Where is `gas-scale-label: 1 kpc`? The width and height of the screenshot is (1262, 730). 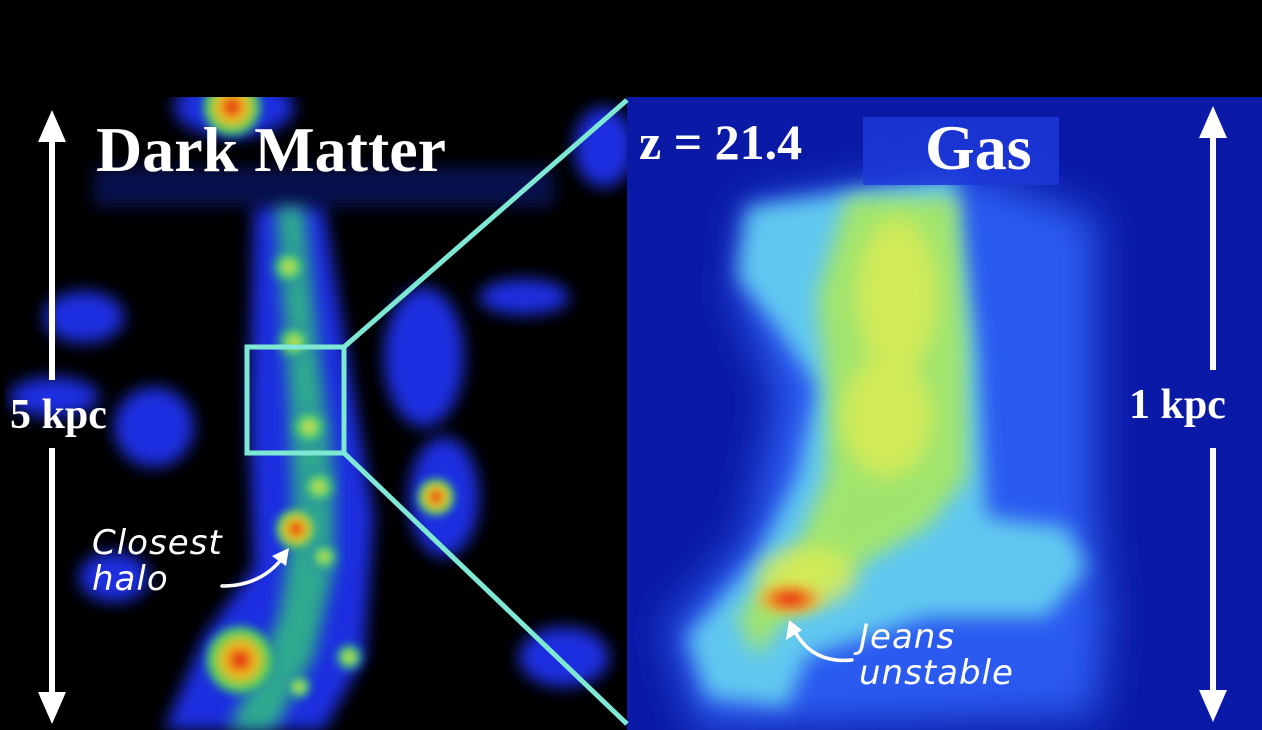
gas-scale-label: 1 kpc is located at coordinates (1177, 405).